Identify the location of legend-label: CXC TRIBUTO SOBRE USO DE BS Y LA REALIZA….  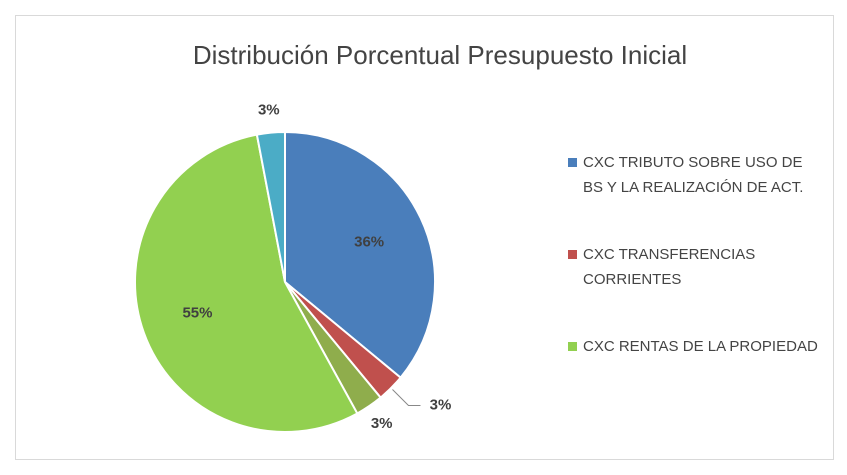
(693, 175).